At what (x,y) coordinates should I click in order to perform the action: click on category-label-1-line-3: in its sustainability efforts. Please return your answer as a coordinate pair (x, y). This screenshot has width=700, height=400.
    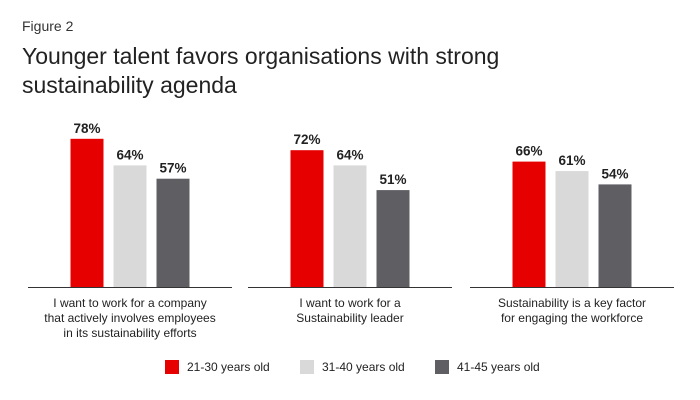
    Looking at the image, I should click on (129, 333).